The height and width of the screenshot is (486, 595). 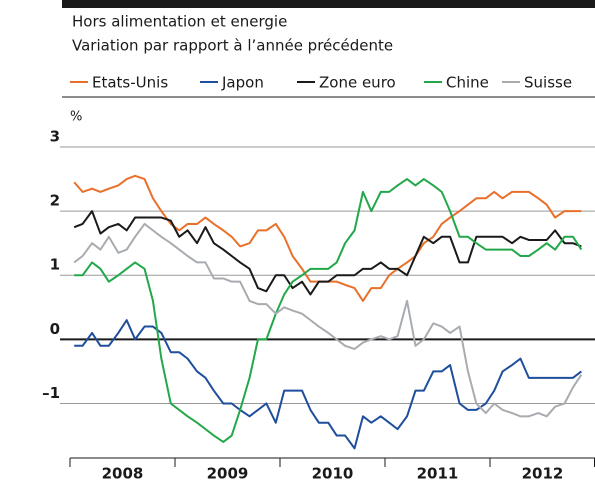 I want to click on top-bar, so click(x=328, y=4).